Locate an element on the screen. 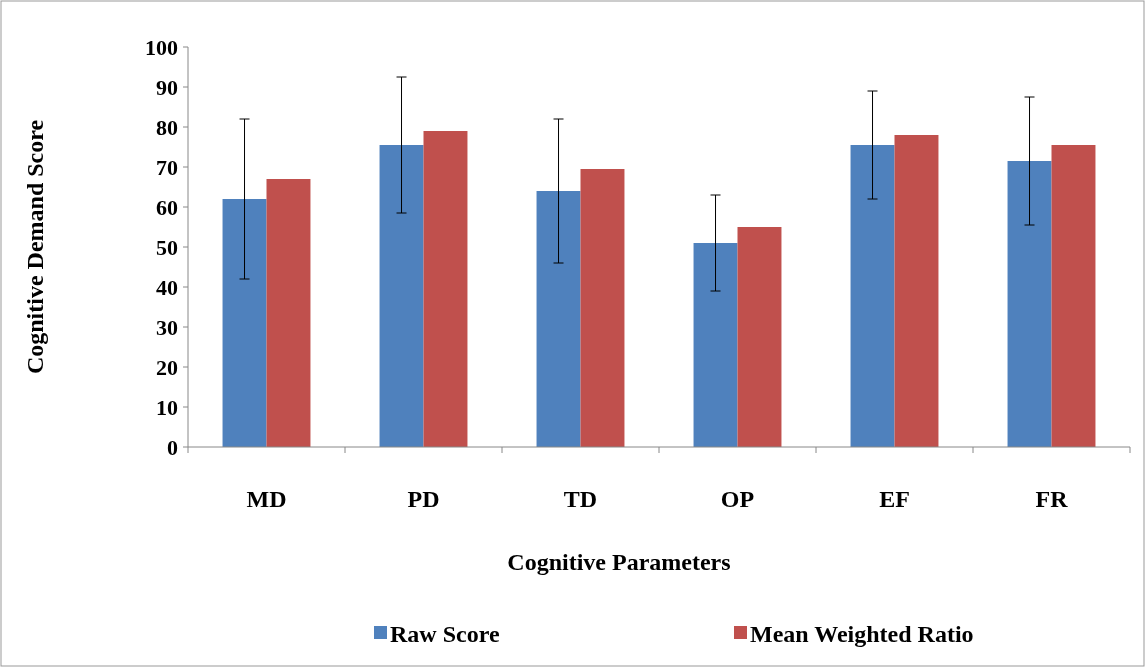 The image size is (1147, 669). y-tick-label: 70 is located at coordinates (167, 167).